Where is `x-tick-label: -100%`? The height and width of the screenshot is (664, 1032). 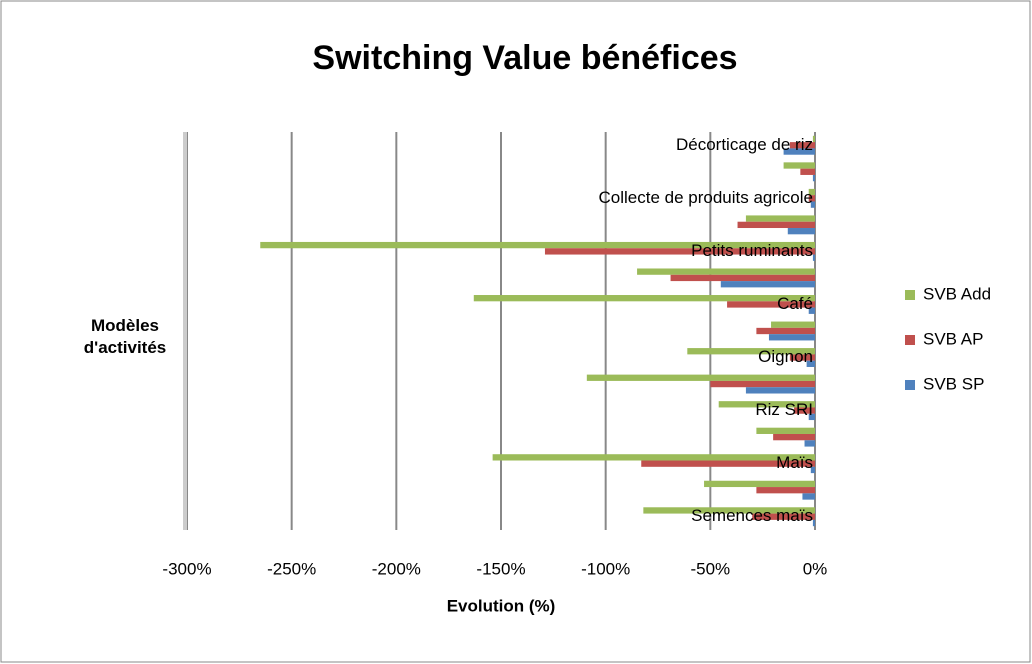
x-tick-label: -100% is located at coordinates (605, 568).